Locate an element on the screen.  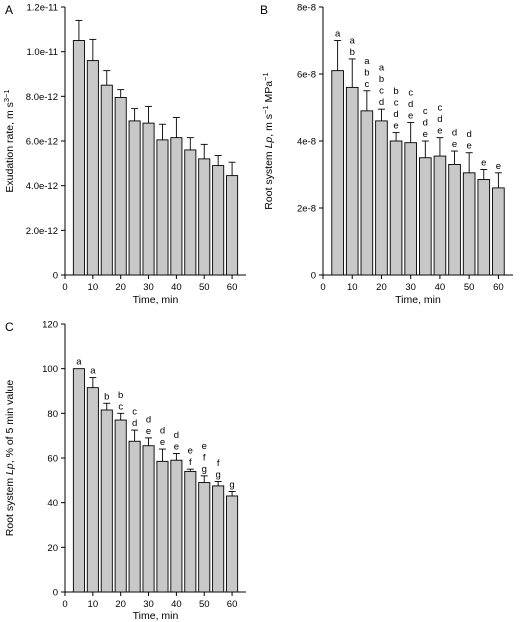
y-axis-label-part: , m s is located at coordinates (269, 125).